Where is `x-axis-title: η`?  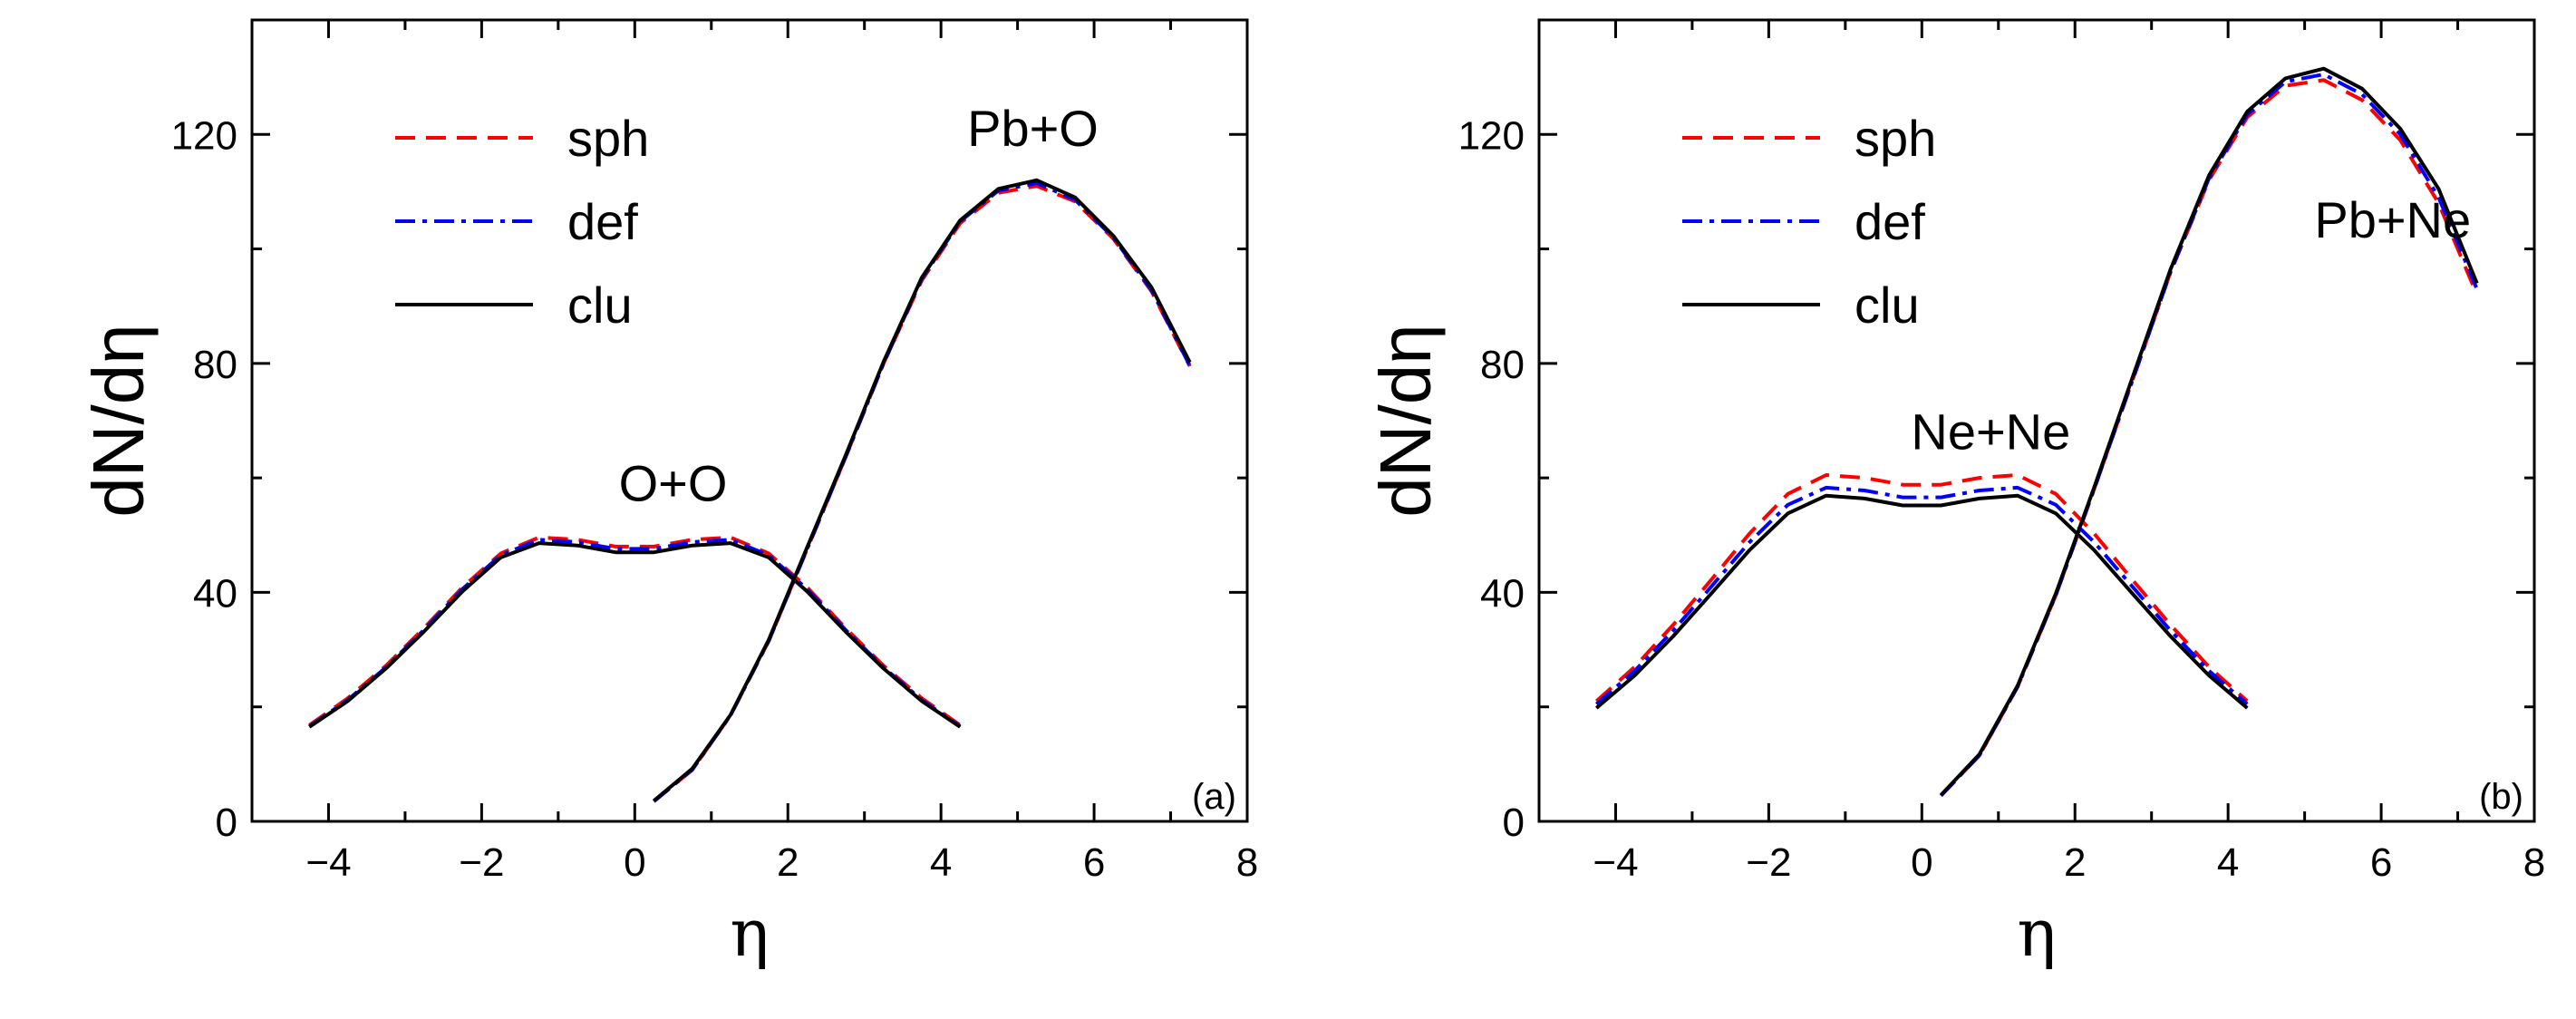 x-axis-title: η is located at coordinates (749, 933).